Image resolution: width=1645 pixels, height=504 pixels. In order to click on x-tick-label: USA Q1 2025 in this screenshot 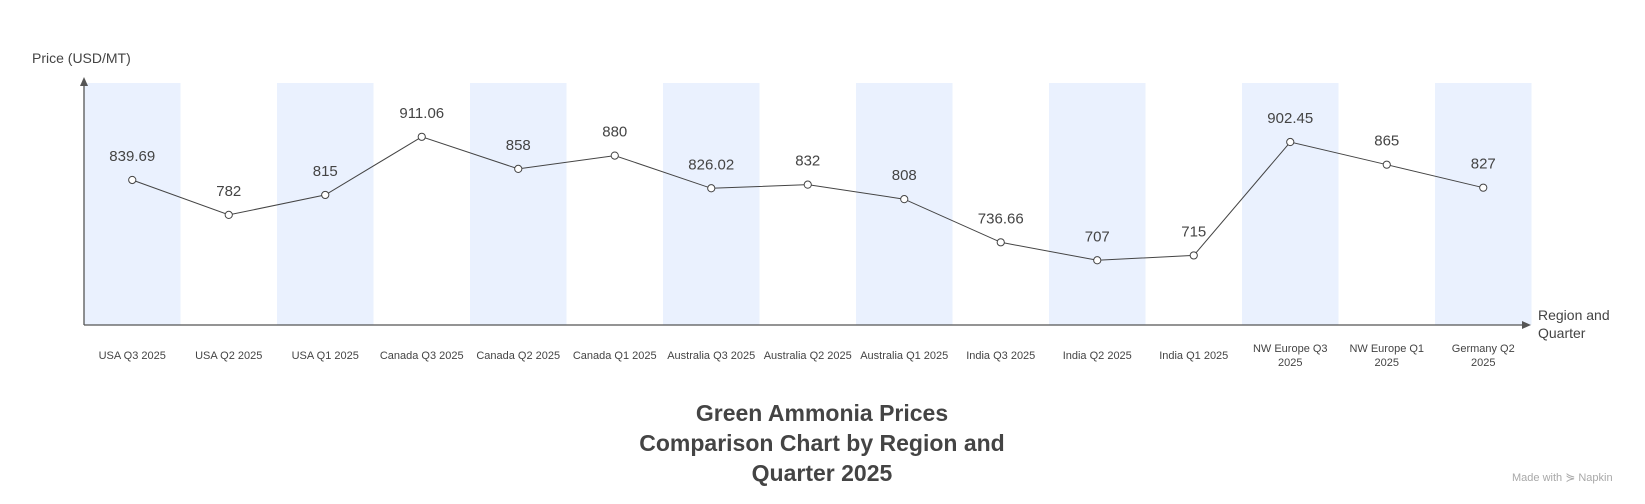, I will do `click(325, 356)`.